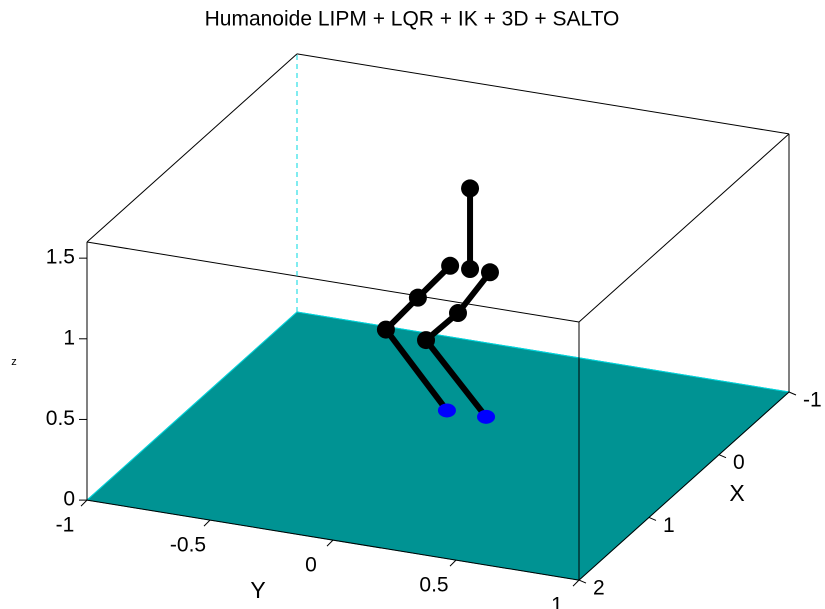 This screenshot has height=609, width=825. What do you see at coordinates (65, 525) in the screenshot?
I see `y-tick-label: -1` at bounding box center [65, 525].